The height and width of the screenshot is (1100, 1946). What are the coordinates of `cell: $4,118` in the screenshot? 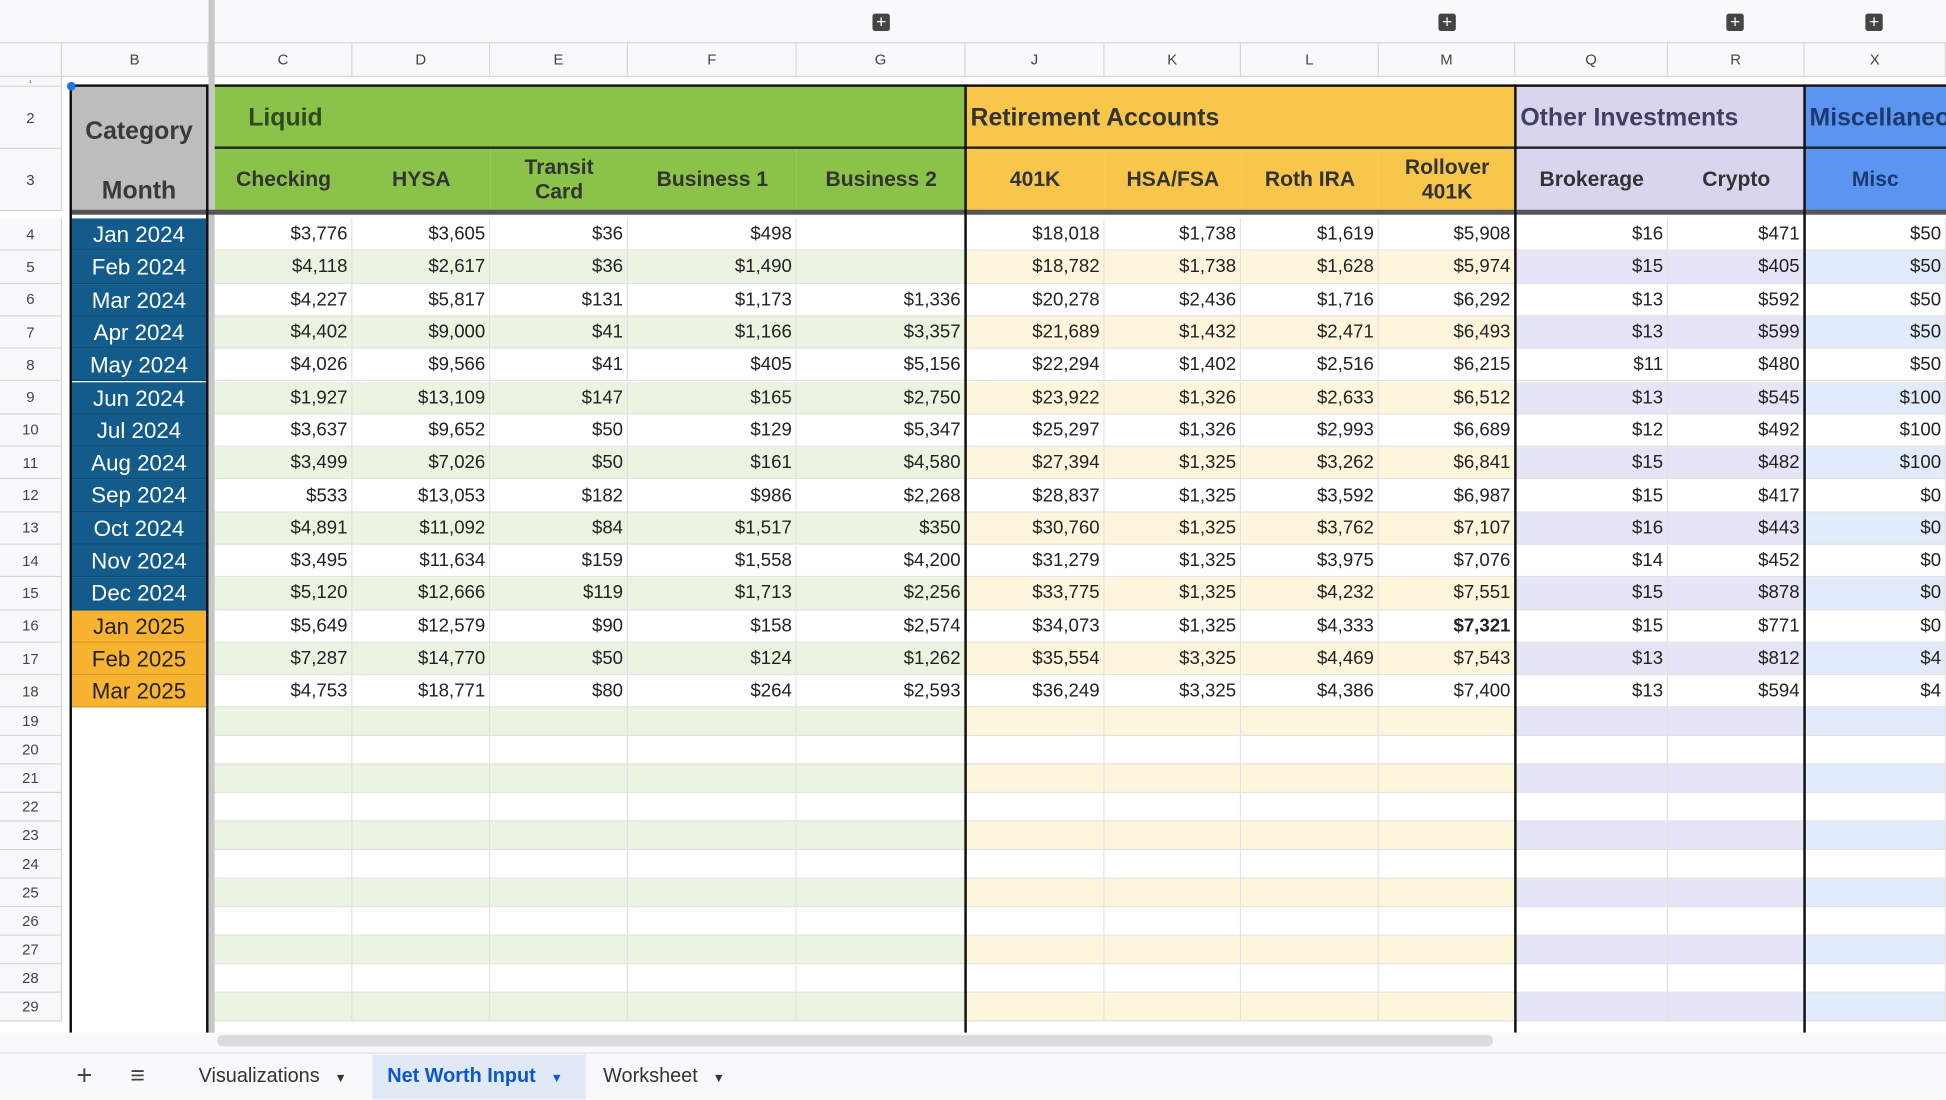 It's located at (283, 267).